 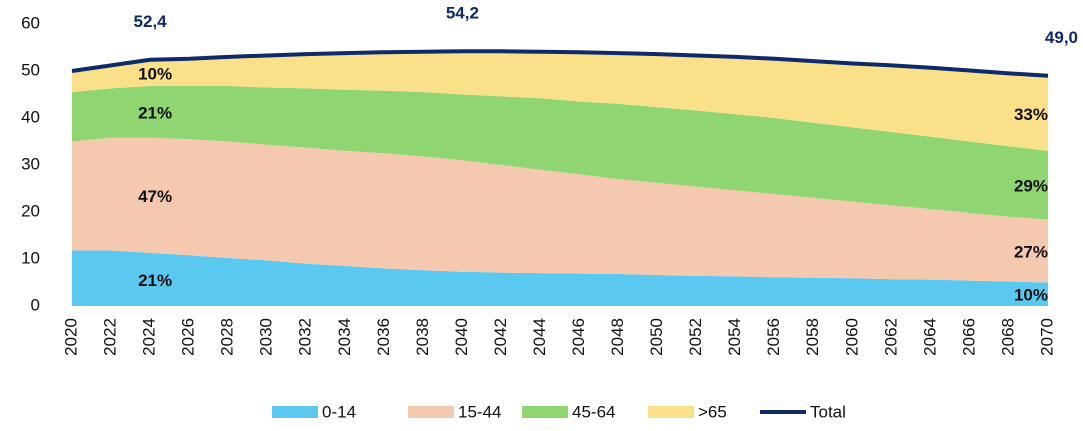 I want to click on x-tick-label: 2030, so click(x=266, y=337).